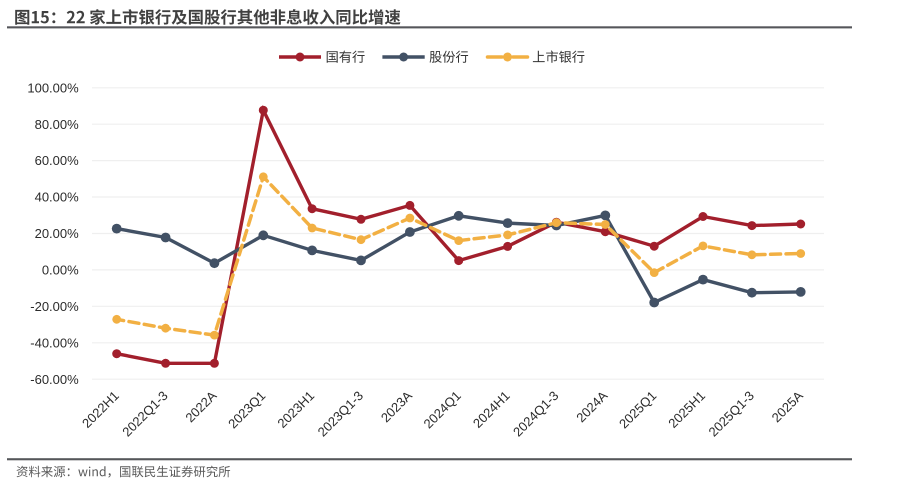 The width and height of the screenshot is (900, 495). Describe the element at coordinates (53, 87) in the screenshot. I see `svg-text: 100.00%` at that location.